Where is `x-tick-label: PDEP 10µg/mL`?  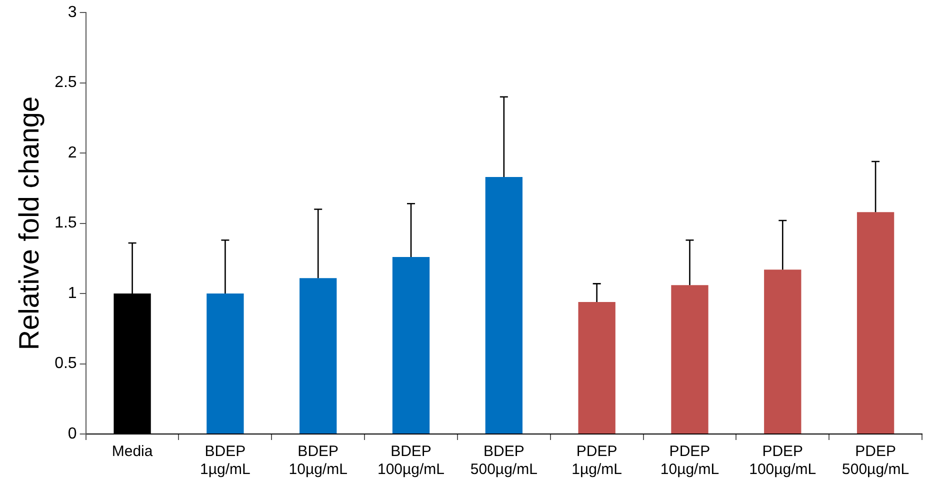 x-tick-label: PDEP 10µg/mL is located at coordinates (690, 460).